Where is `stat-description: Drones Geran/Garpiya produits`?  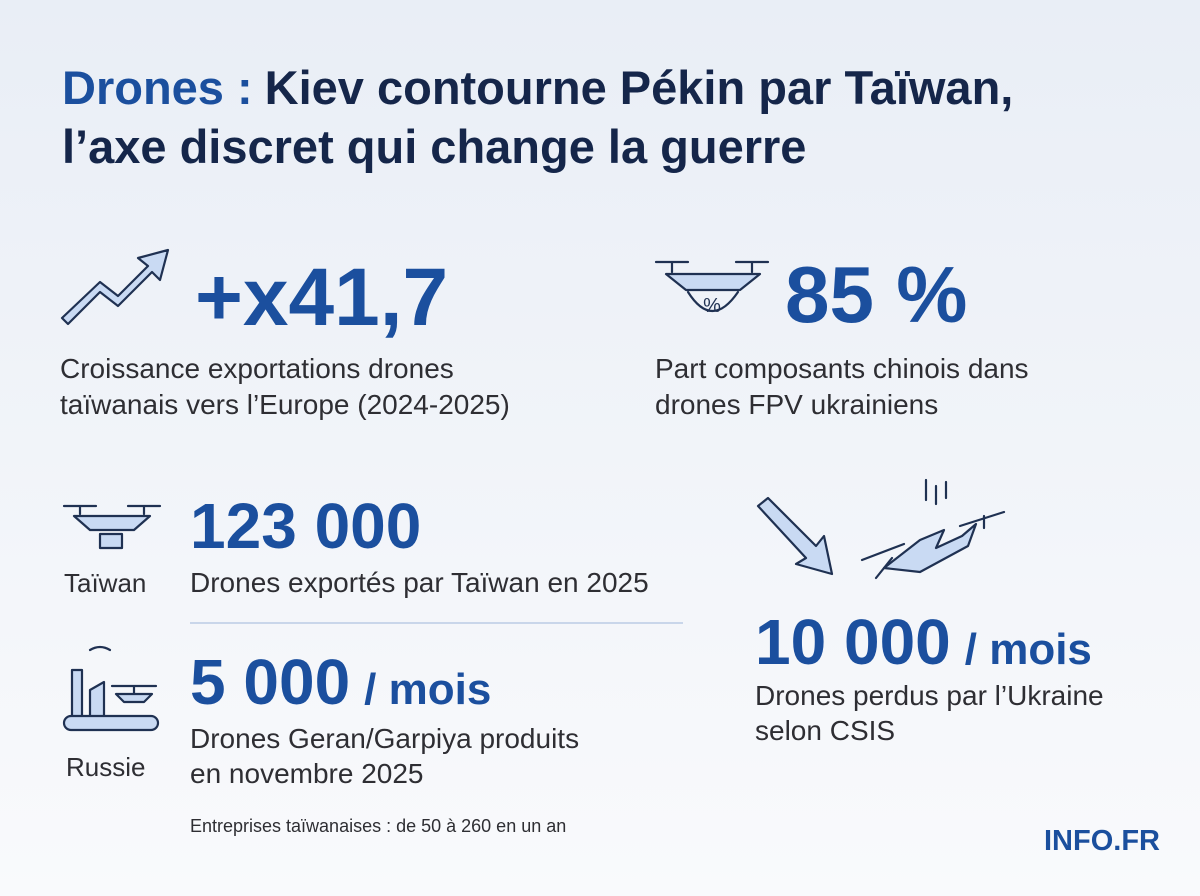
stat-description: Drones Geran/Garpiya produits is located at coordinates (384, 738).